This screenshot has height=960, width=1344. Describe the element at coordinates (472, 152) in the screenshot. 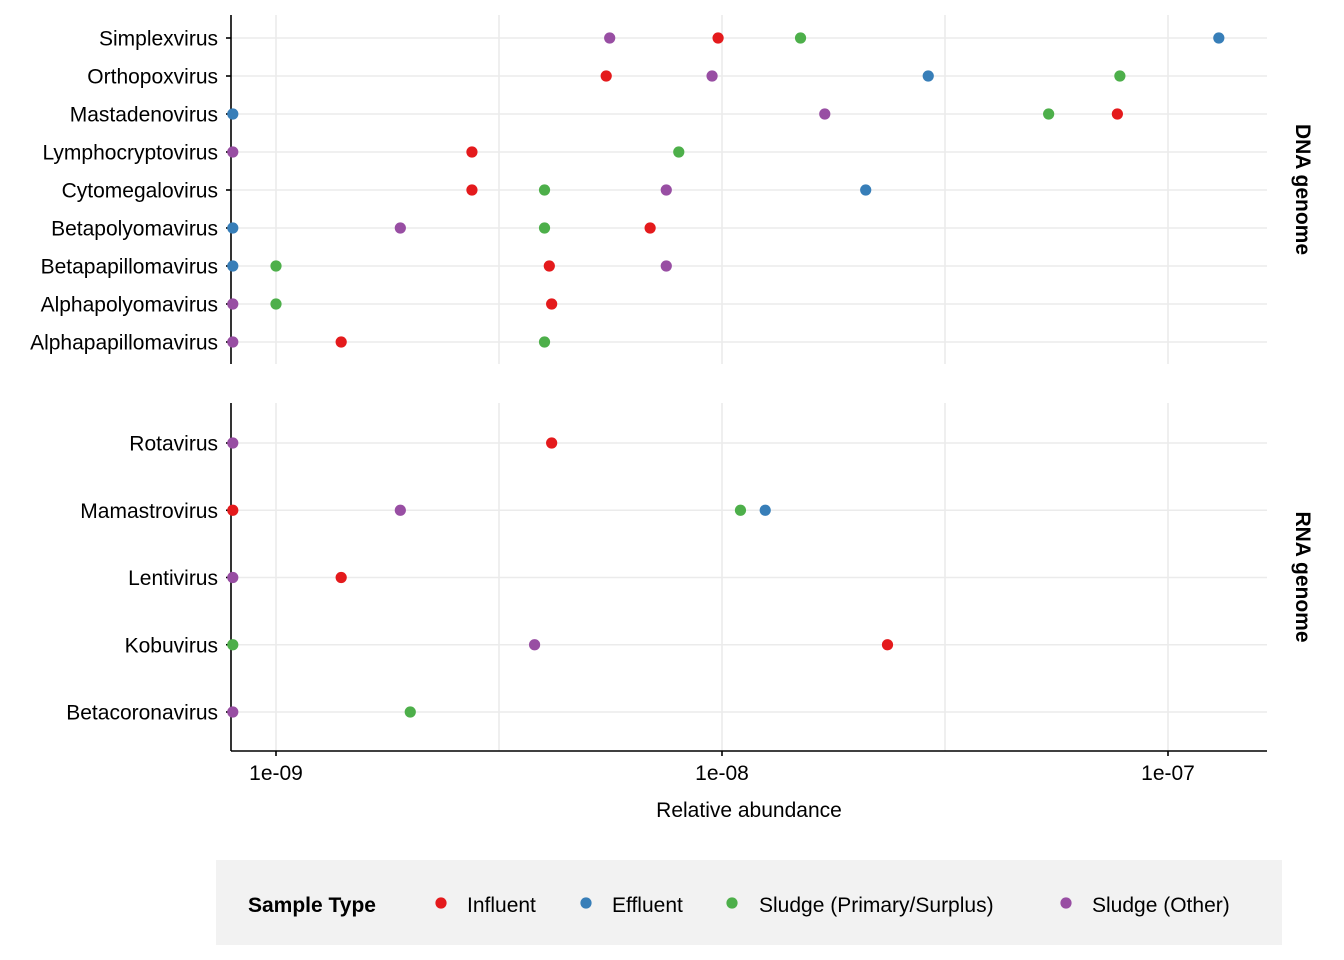

I see `point-lymphocryptovirus-influent` at that location.